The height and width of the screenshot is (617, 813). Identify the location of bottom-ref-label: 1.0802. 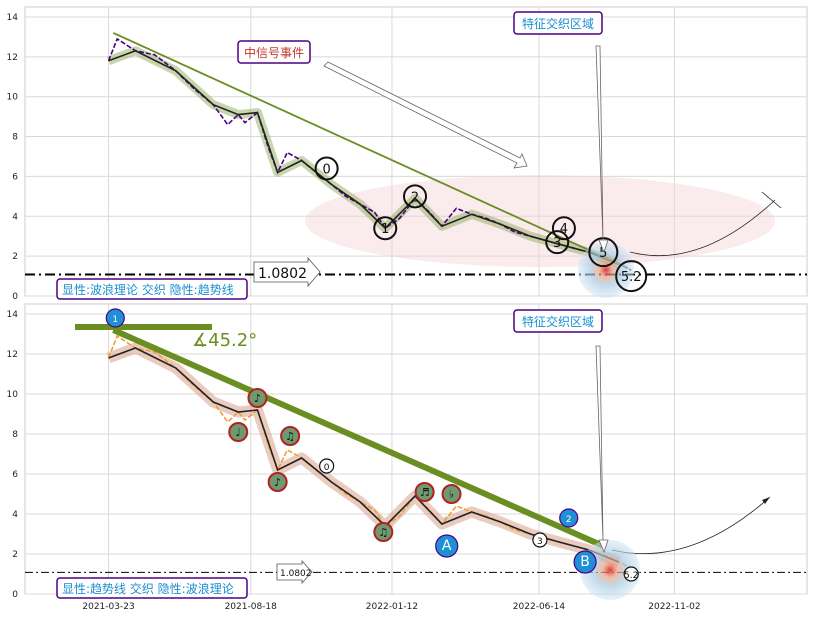
(296, 574).